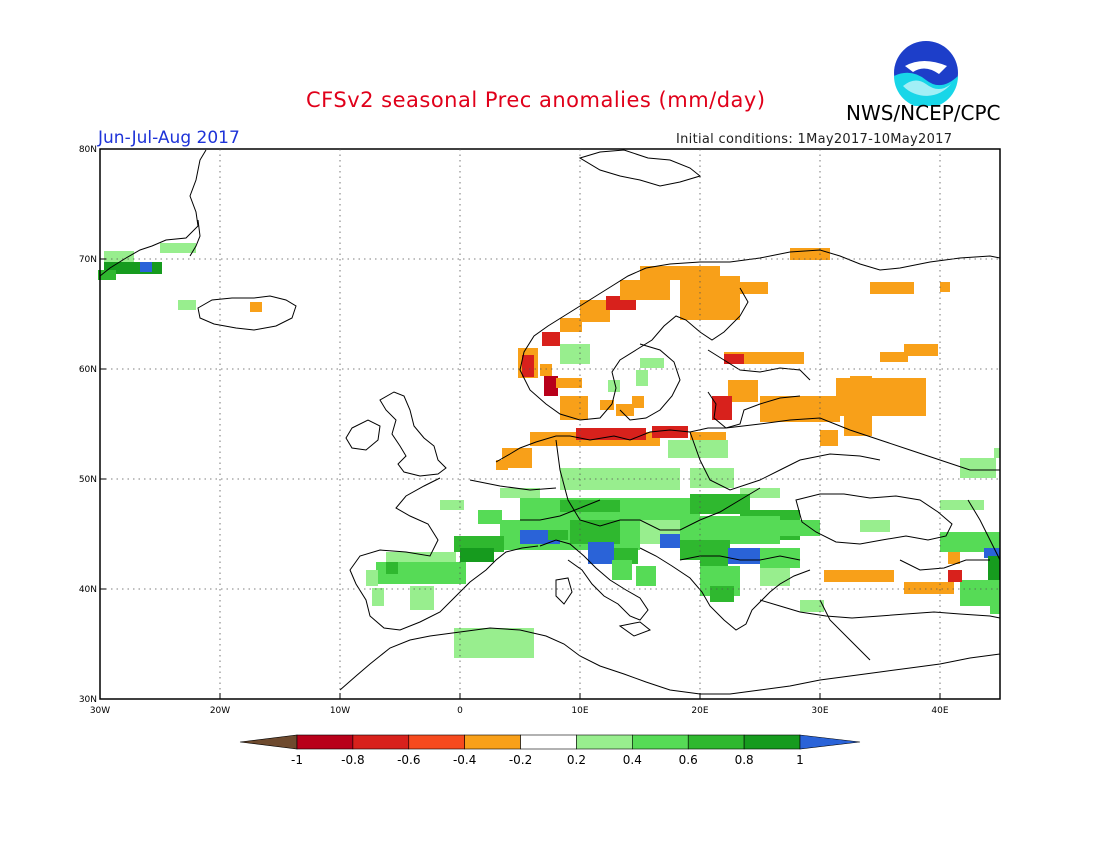 Image resolution: width=1100 pixels, height=850 pixels. What do you see at coordinates (88, 590) in the screenshot?
I see `lat-label-40n: 40N` at bounding box center [88, 590].